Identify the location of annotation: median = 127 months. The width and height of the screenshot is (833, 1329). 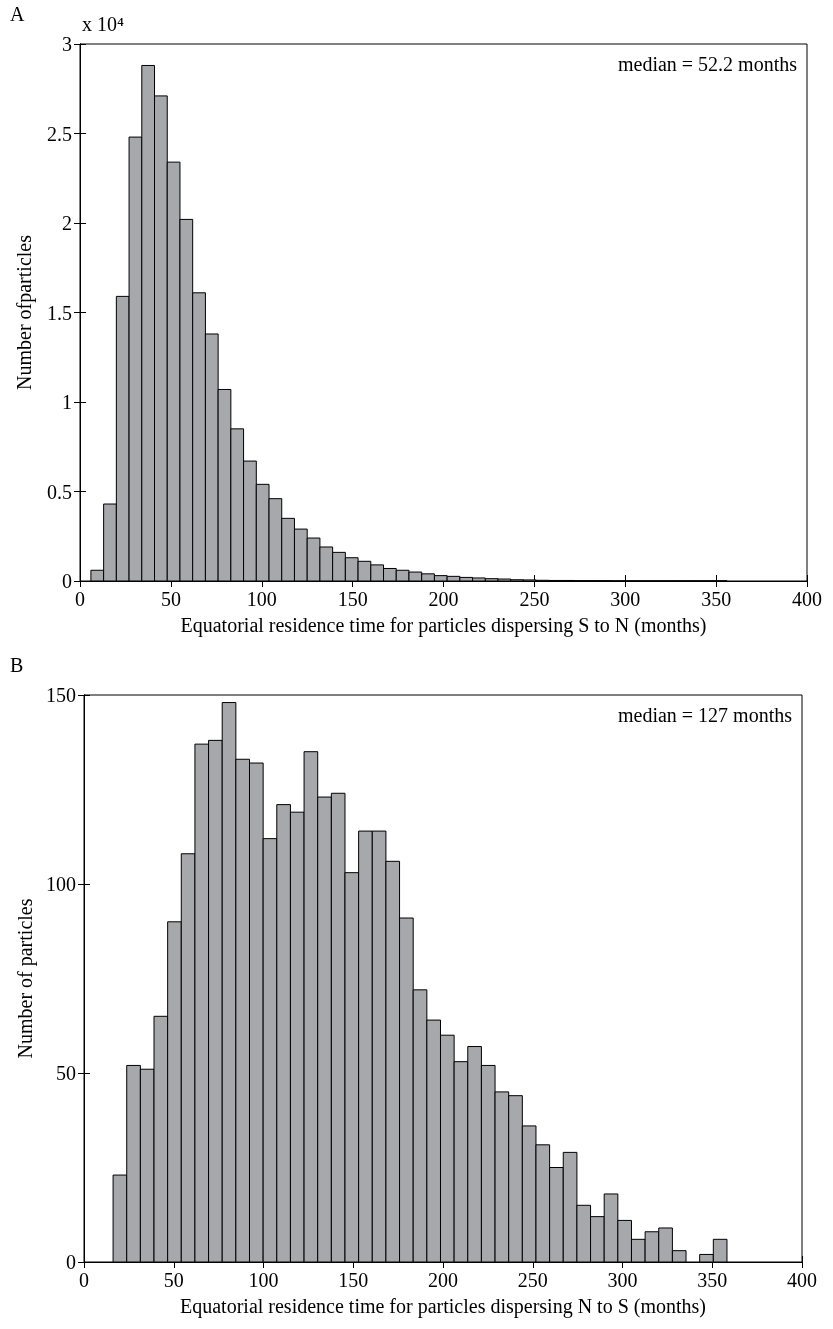
(705, 715).